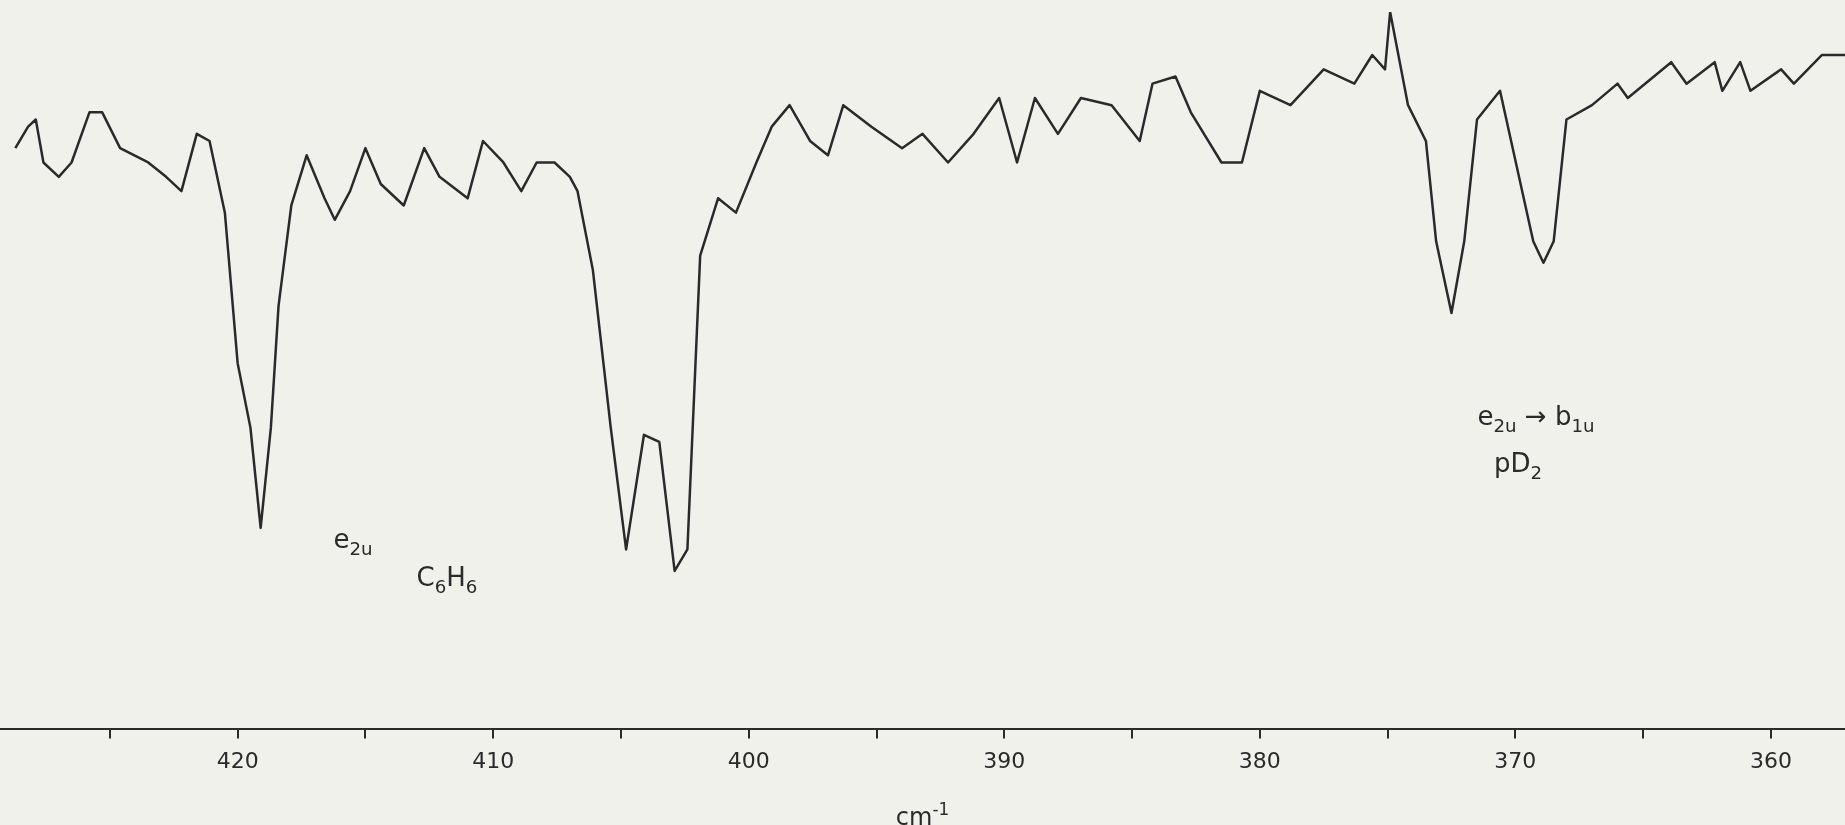 This screenshot has width=1845, height=825. Describe the element at coordinates (1770, 760) in the screenshot. I see `x-tick-label: 360` at that location.